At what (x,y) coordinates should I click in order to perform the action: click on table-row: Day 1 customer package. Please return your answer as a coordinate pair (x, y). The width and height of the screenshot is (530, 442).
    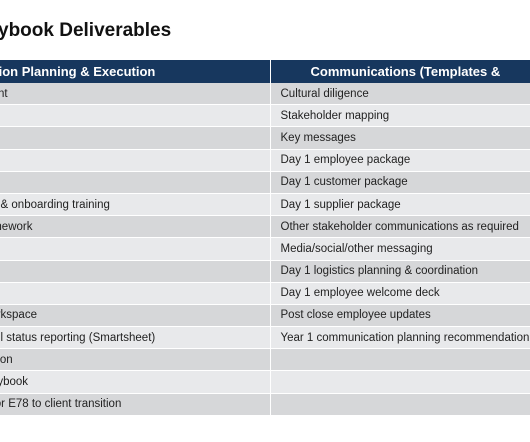
    Looking at the image, I should click on (265, 182).